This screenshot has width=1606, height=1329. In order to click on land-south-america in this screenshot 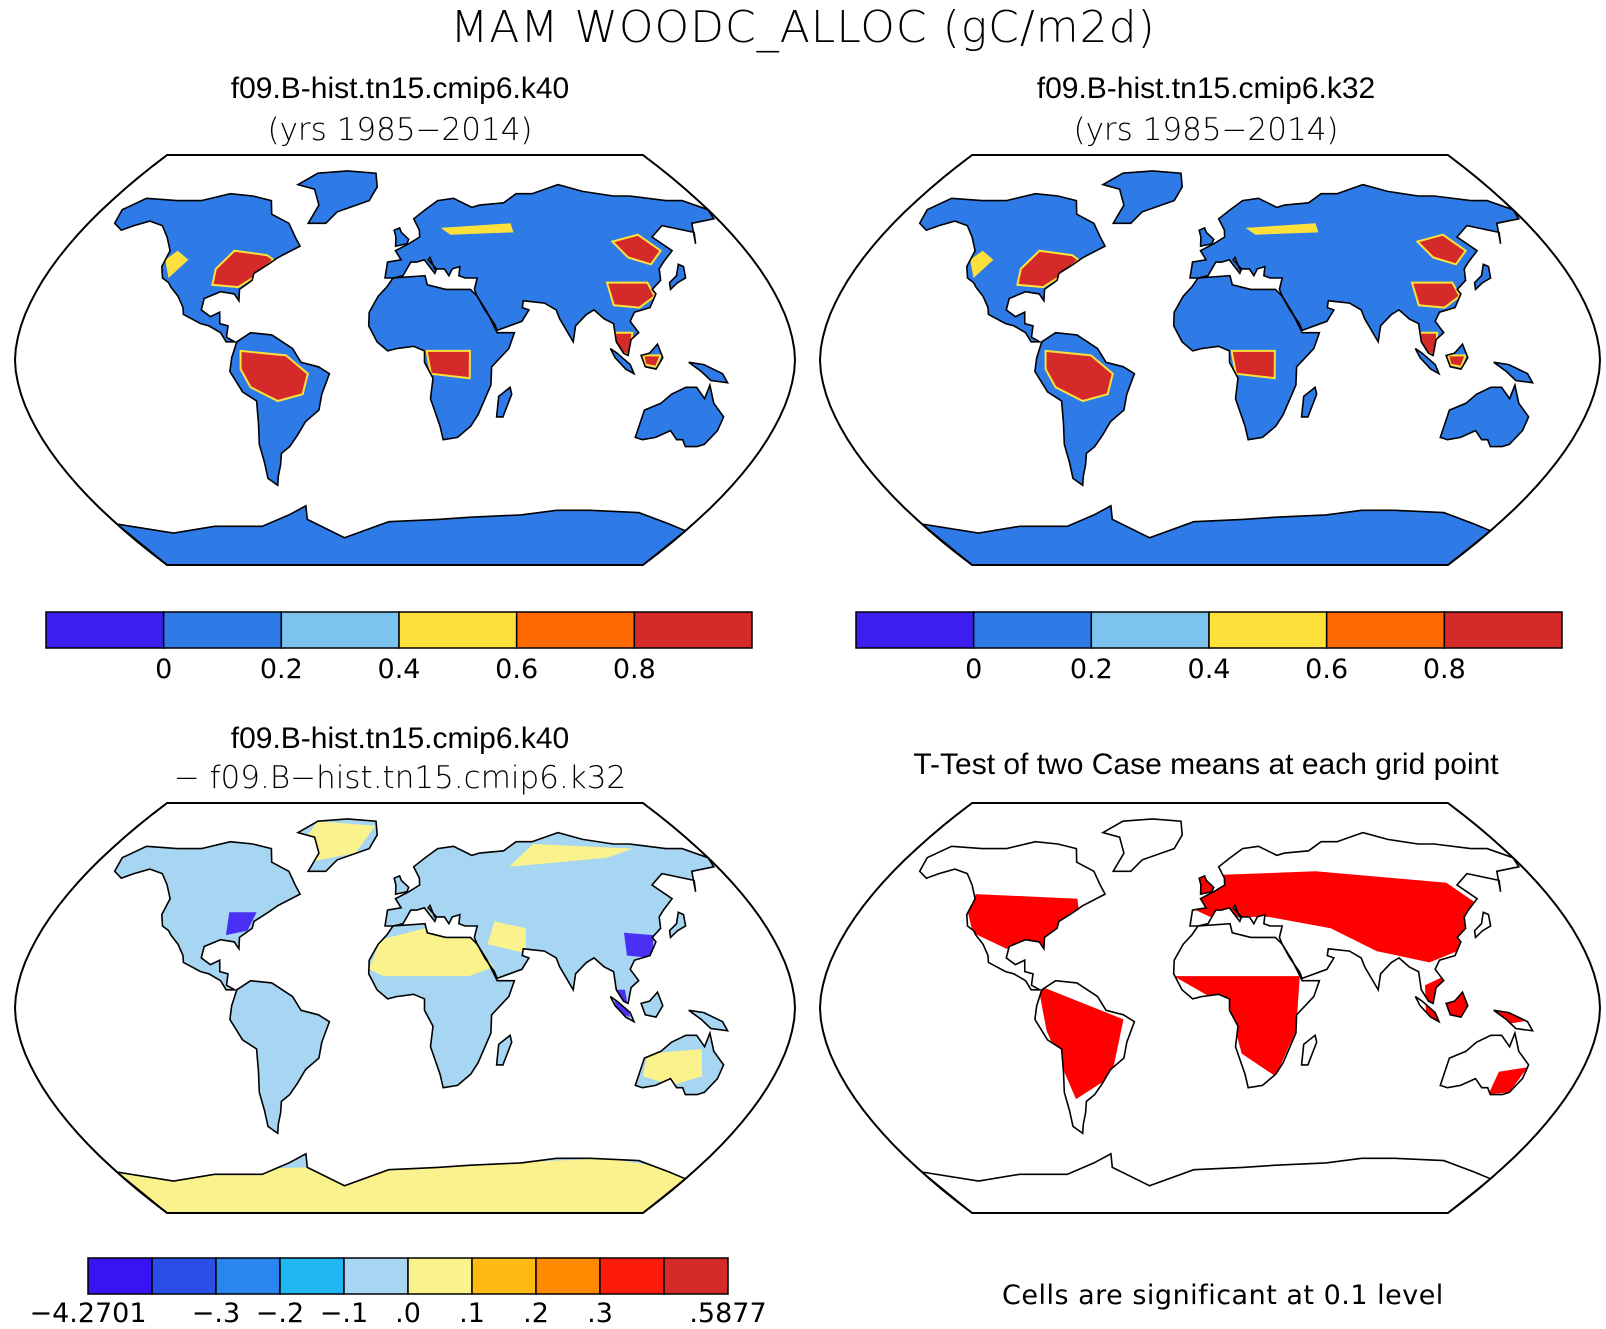, I will do `click(279, 1057)`.